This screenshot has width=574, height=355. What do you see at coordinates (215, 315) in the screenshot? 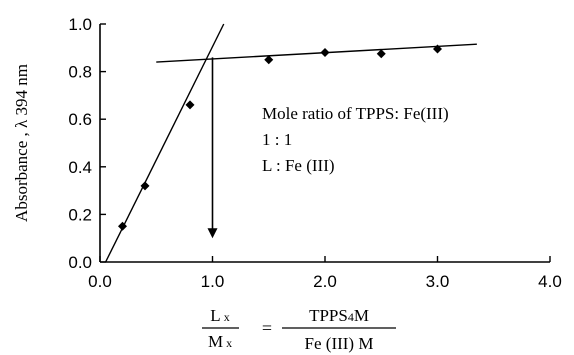
I see `formula-left-num-main: L` at bounding box center [215, 315].